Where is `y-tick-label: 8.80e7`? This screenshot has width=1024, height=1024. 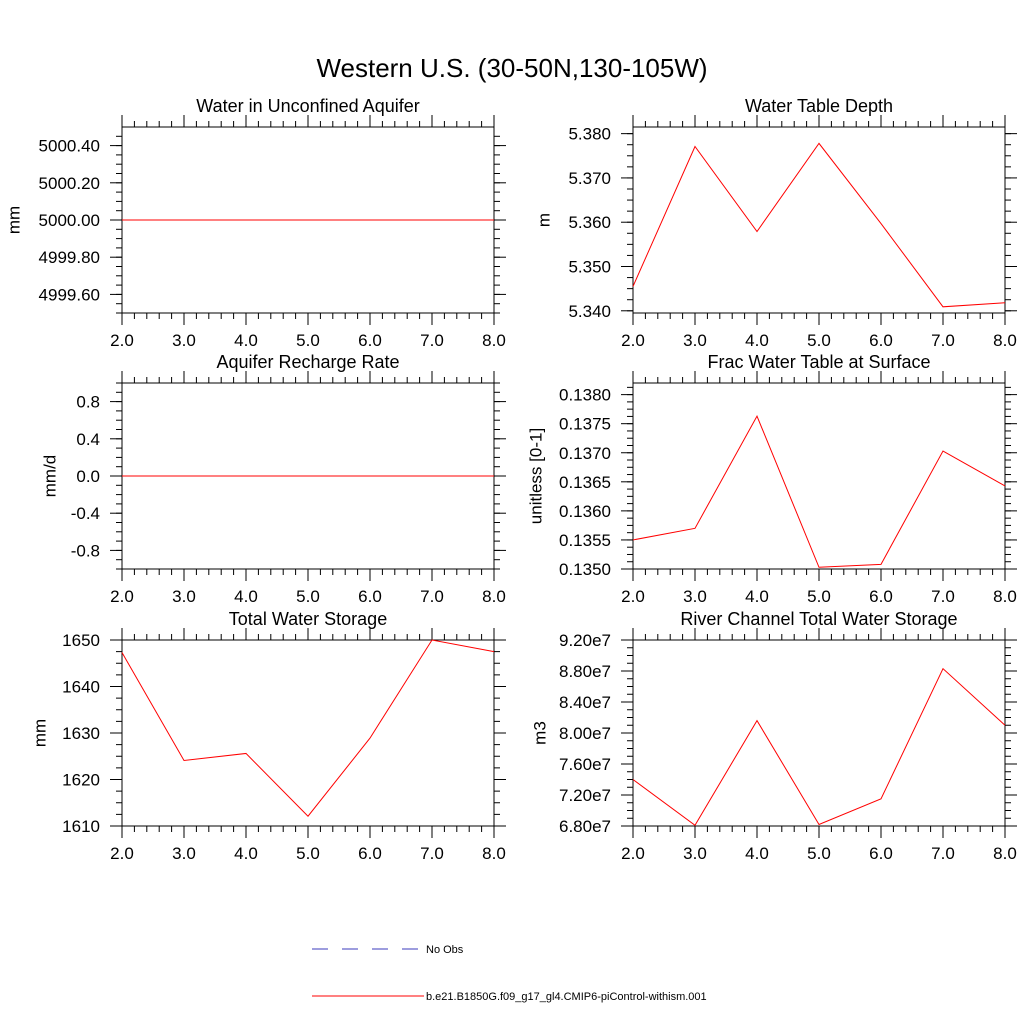 y-tick-label: 8.80e7 is located at coordinates (585, 671).